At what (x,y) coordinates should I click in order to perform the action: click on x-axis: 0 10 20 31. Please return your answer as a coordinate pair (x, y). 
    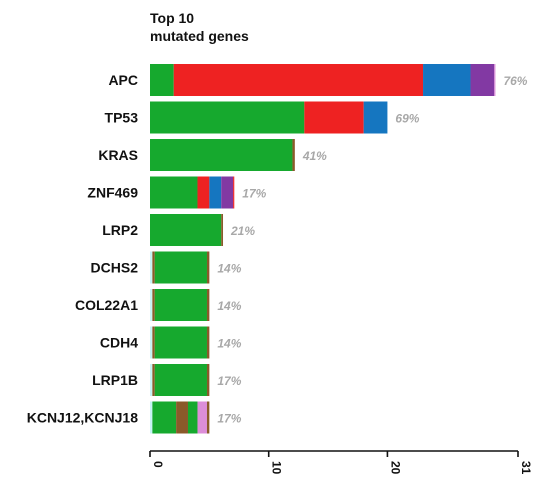
    Looking at the image, I should click on (341, 462).